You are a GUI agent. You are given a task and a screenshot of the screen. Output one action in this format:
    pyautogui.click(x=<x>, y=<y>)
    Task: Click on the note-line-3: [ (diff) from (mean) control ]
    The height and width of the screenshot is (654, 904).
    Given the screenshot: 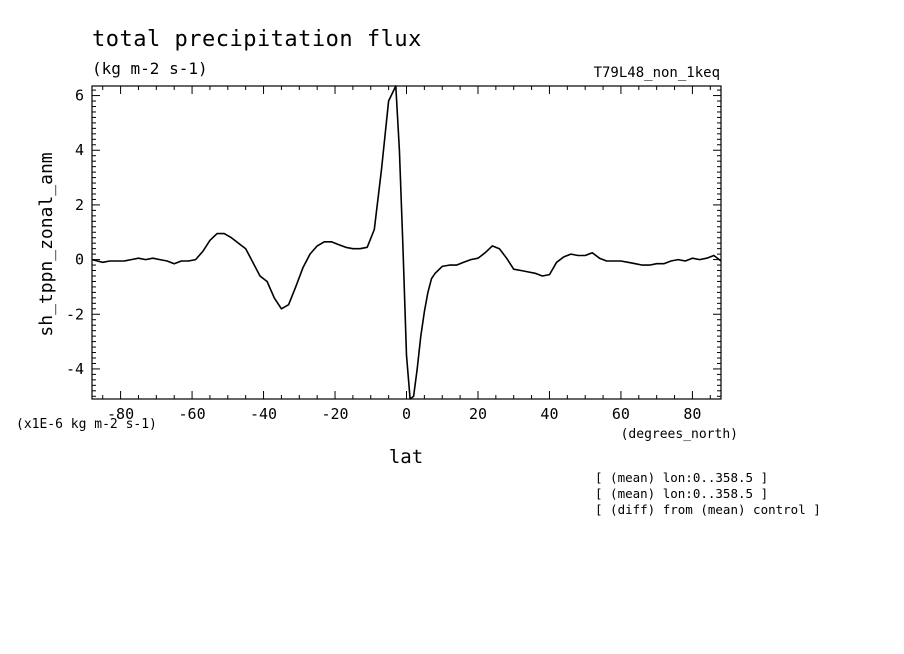 What is the action you would take?
    pyautogui.click(x=708, y=509)
    